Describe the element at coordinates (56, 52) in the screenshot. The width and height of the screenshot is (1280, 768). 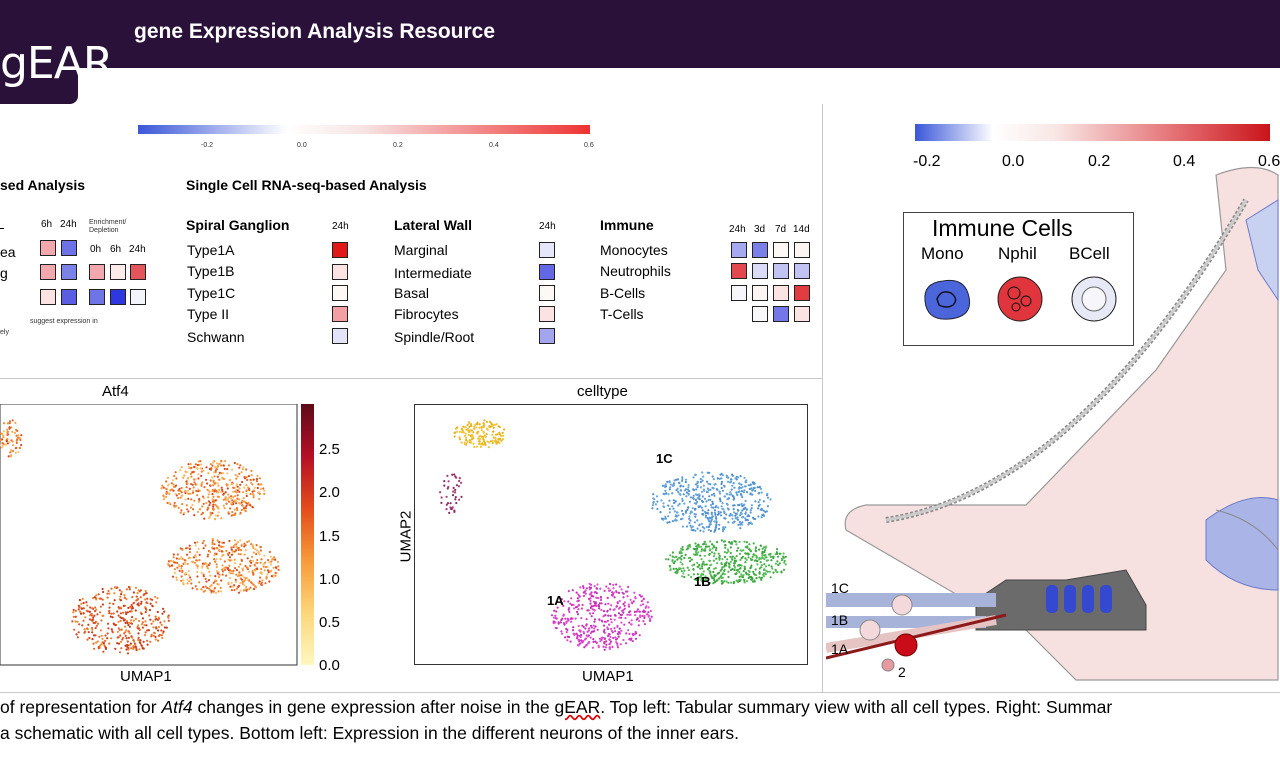
I see `logo: gEAR` at that location.